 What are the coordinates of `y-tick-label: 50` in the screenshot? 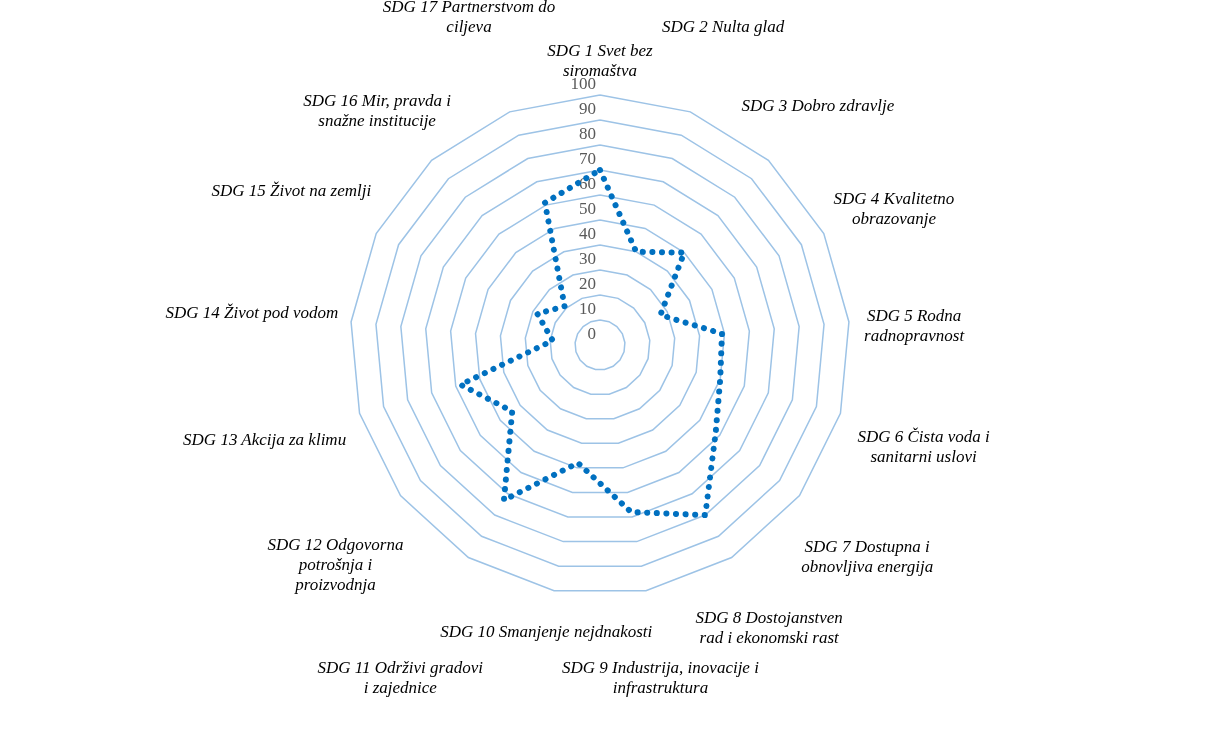 It's located at (587, 208).